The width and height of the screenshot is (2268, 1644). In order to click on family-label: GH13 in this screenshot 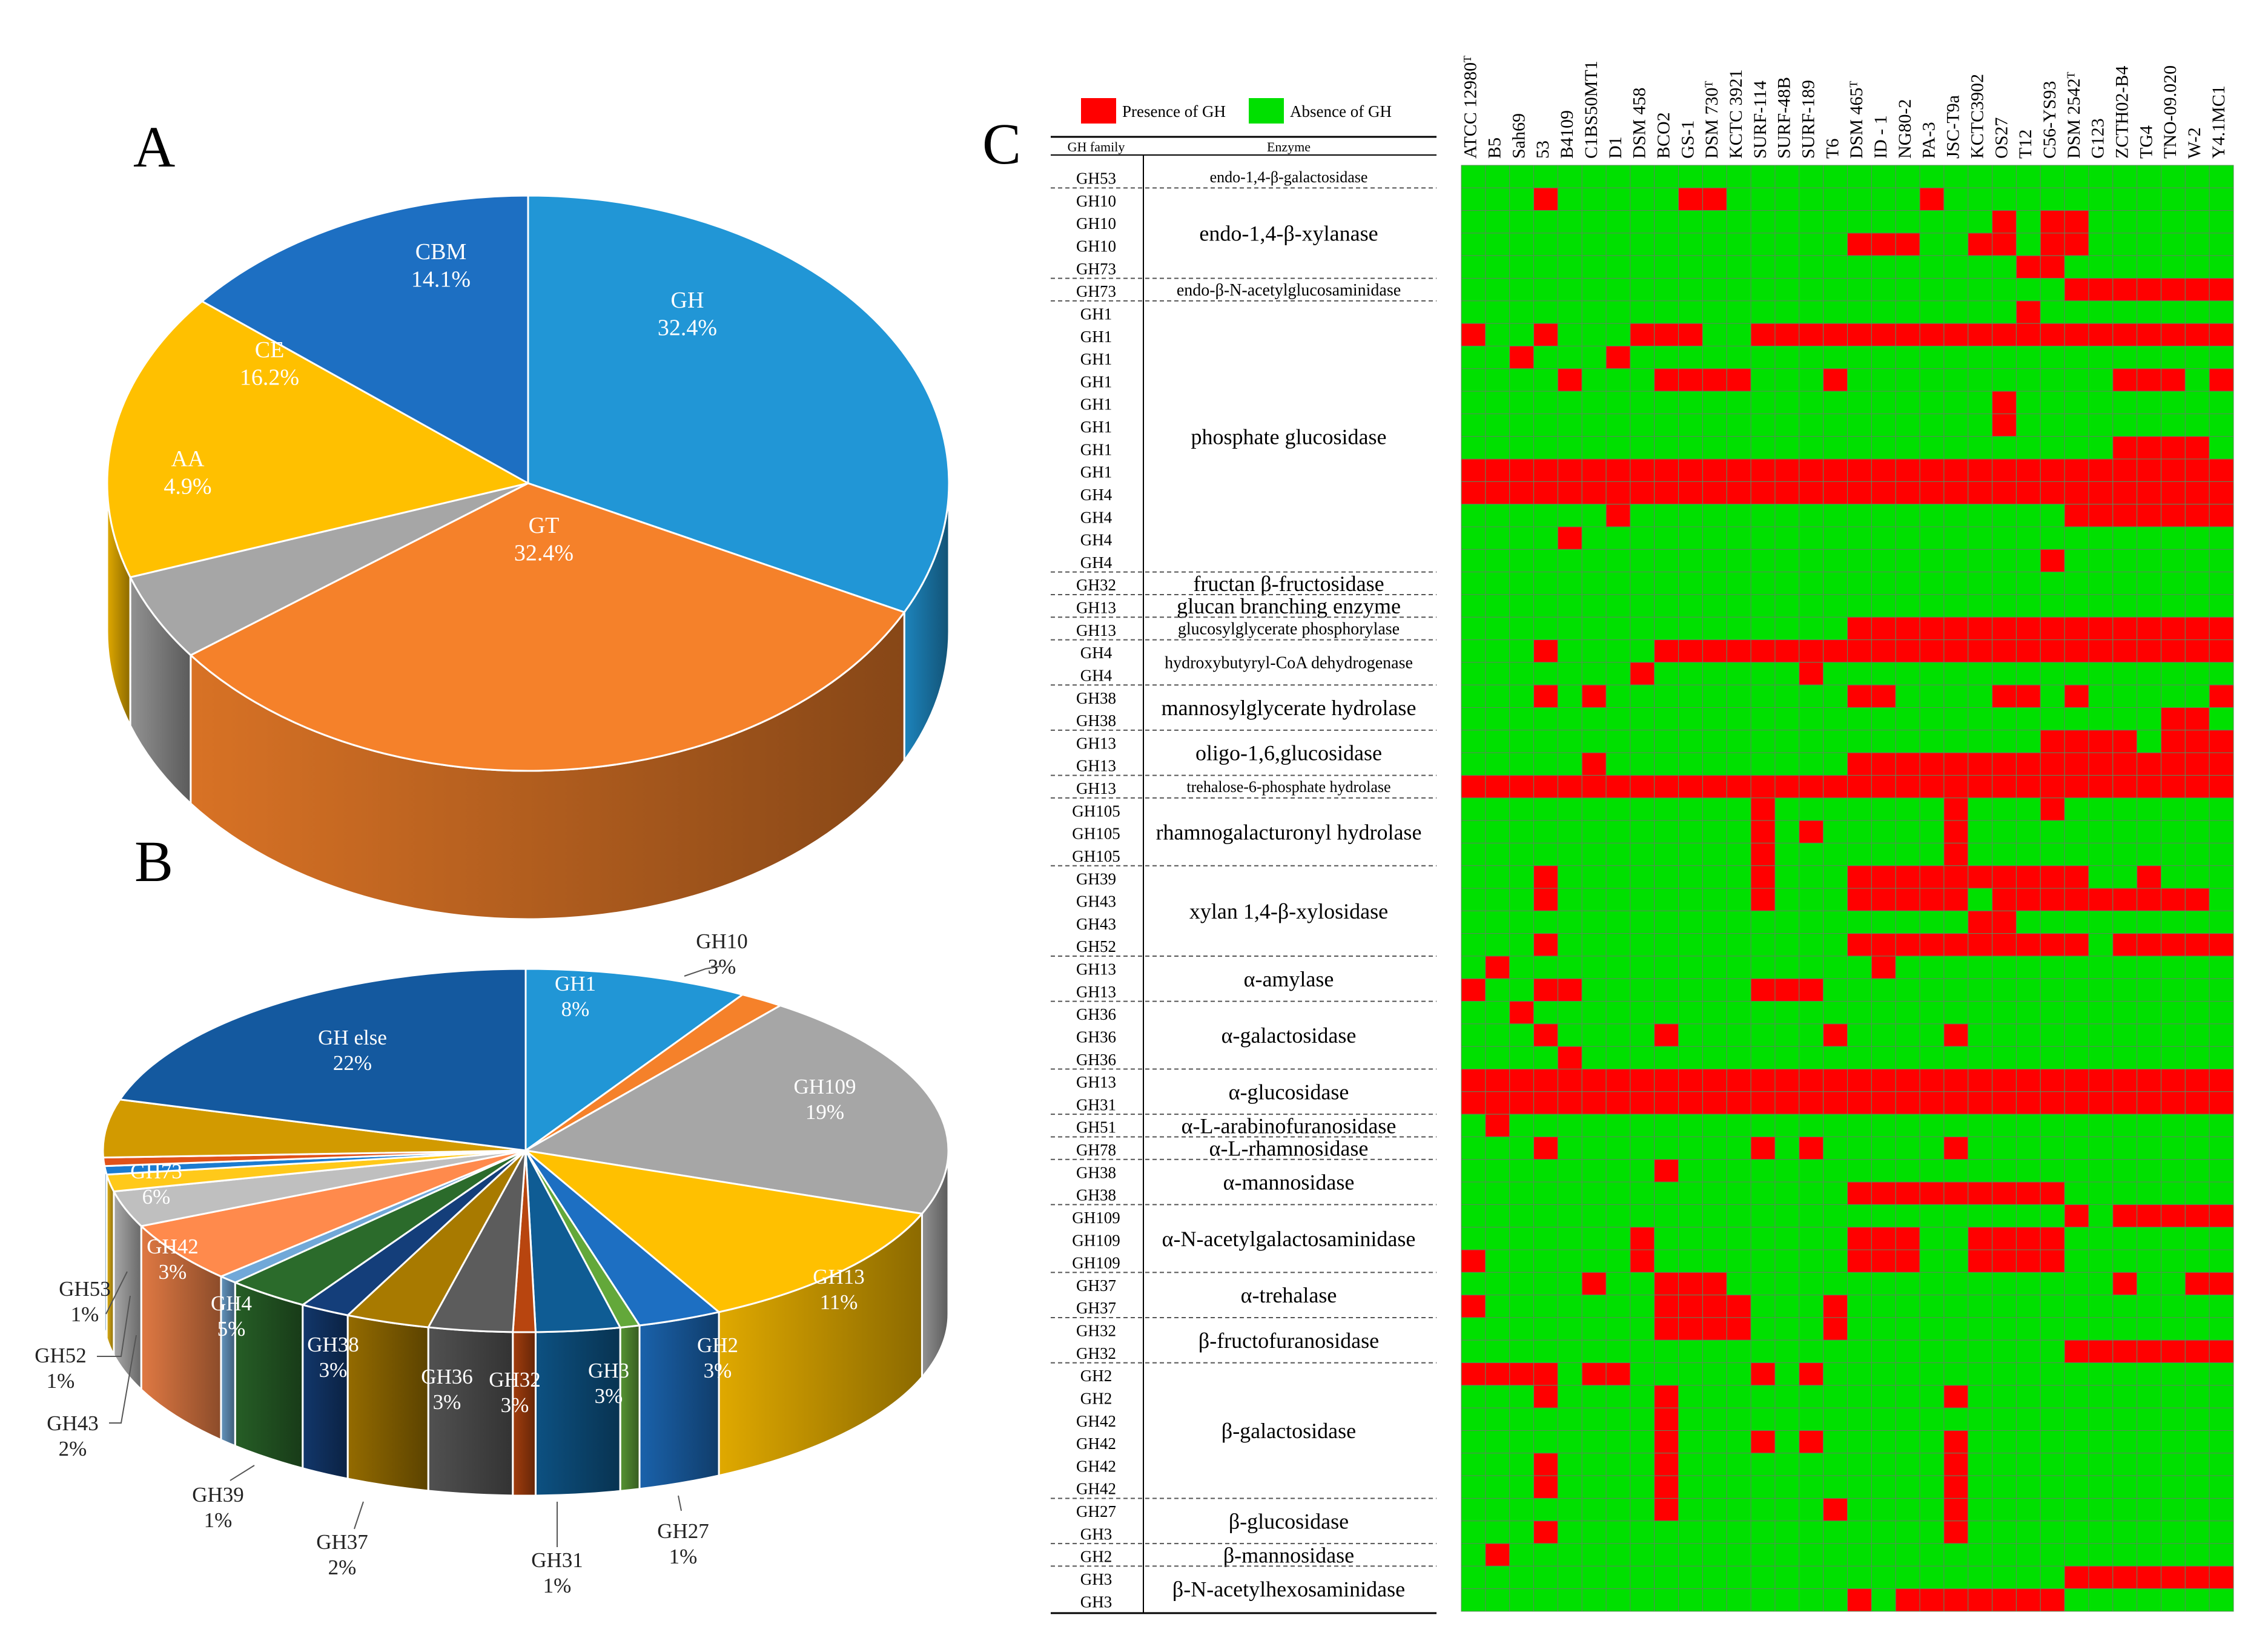, I will do `click(1096, 788)`.